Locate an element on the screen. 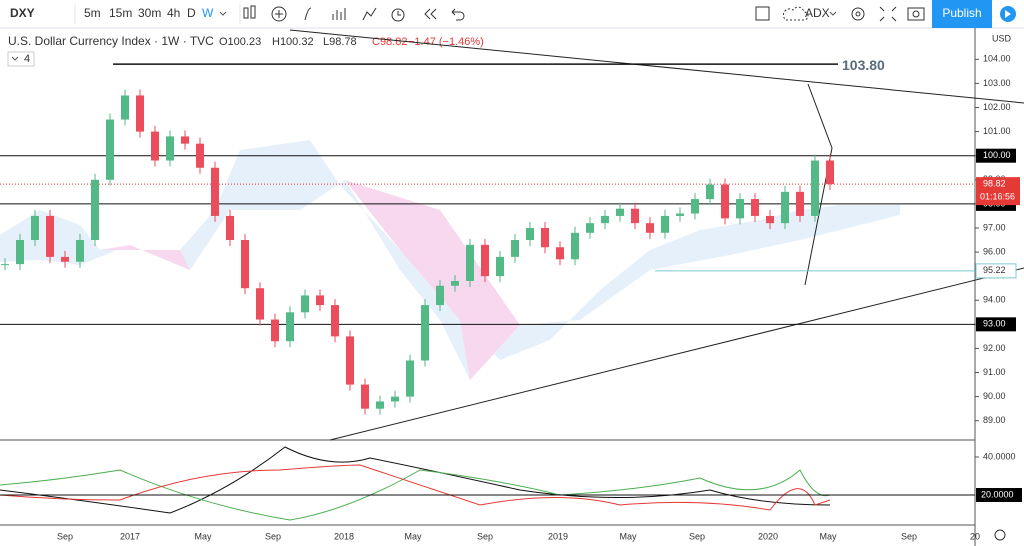 This screenshot has height=546, width=1024. settings-icon is located at coordinates (1000, 535).